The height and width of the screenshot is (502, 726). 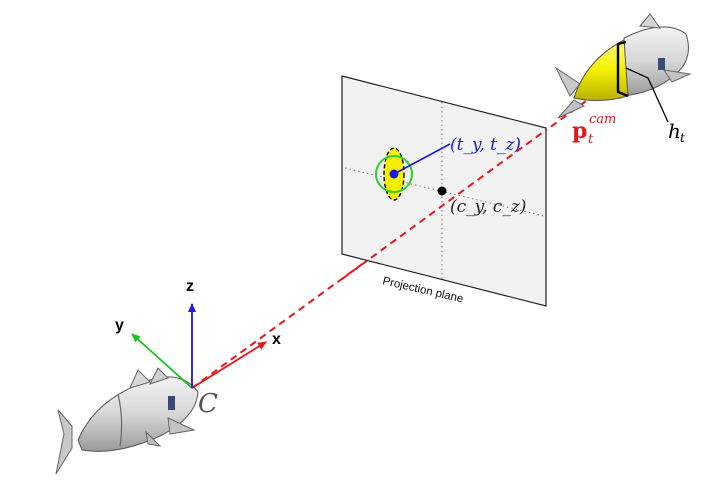 What do you see at coordinates (485, 145) in the screenshot?
I see `target-point-label: (t_y, t_z)` at bounding box center [485, 145].